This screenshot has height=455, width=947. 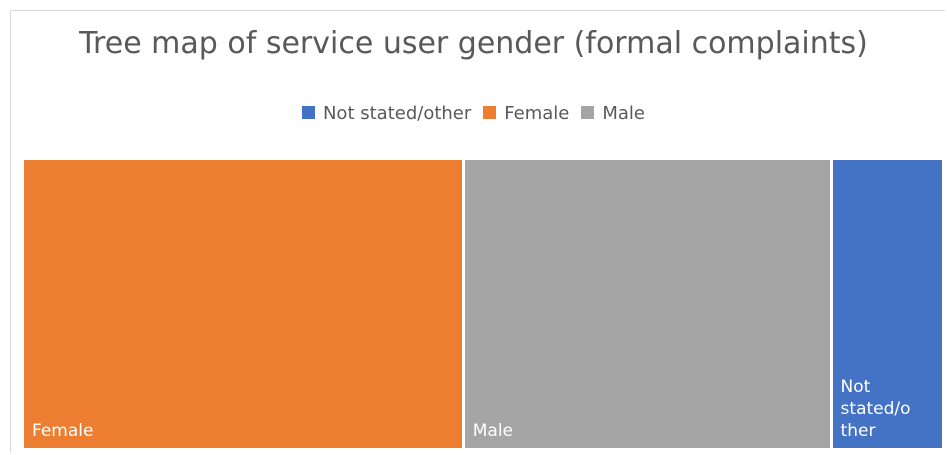 I want to click on cell-label: Female, so click(x=63, y=431).